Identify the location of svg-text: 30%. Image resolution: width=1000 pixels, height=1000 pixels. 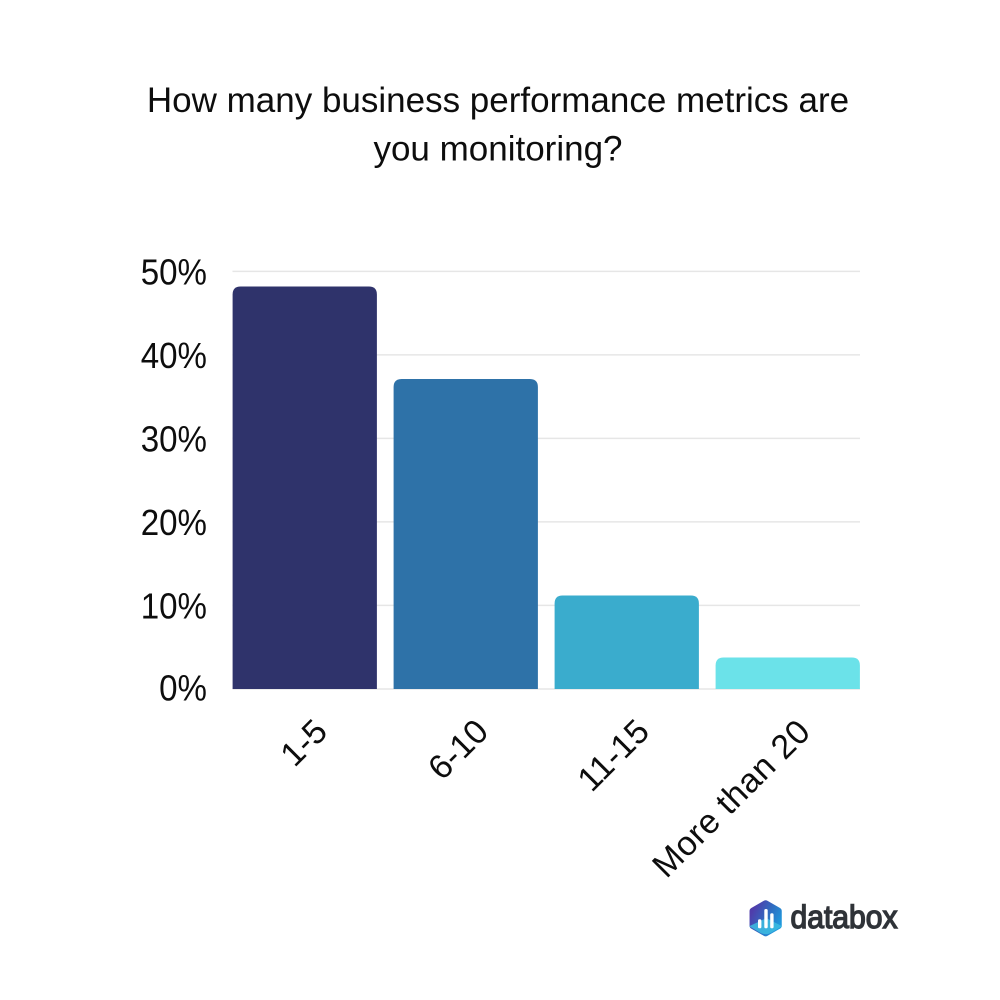
(174, 440).